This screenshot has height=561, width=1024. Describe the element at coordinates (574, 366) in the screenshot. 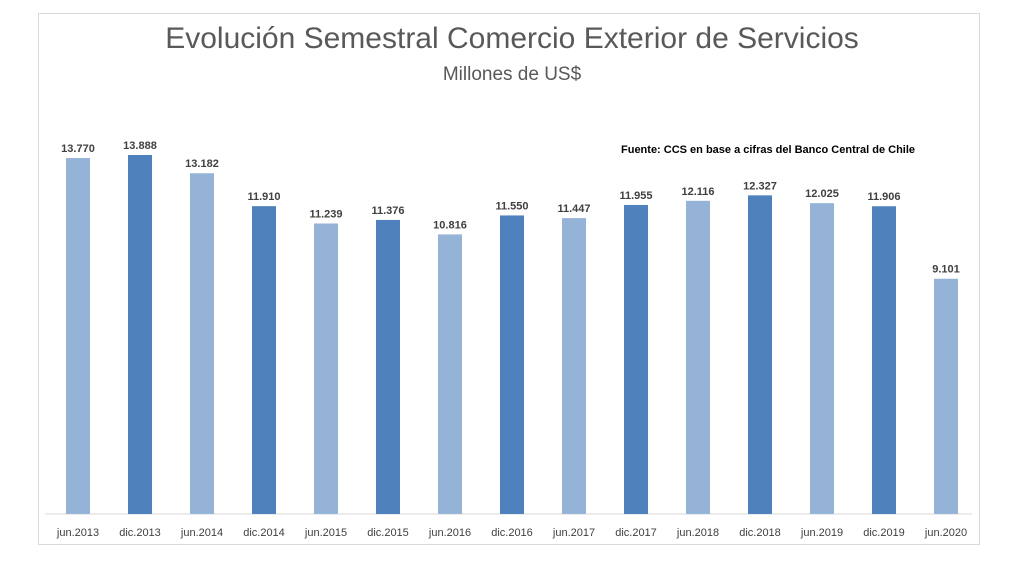

I see `bar-jun.2017` at that location.